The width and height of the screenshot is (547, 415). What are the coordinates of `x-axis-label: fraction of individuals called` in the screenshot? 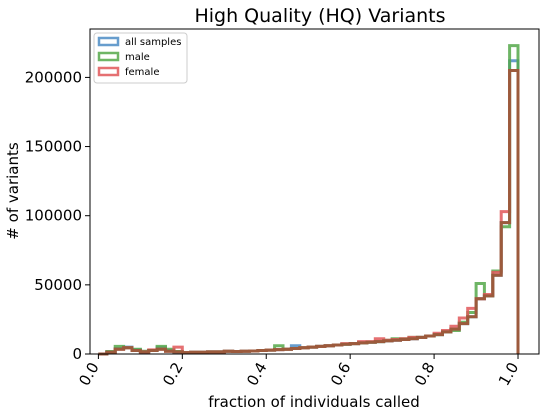 It's located at (314, 402).